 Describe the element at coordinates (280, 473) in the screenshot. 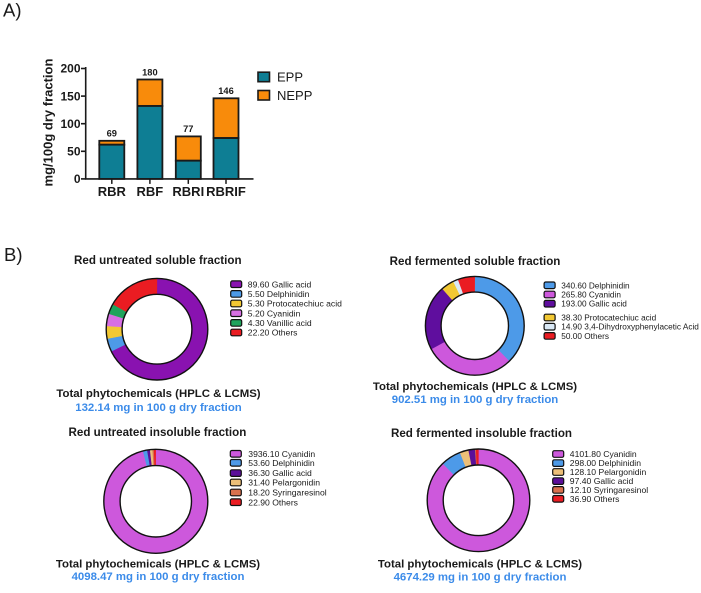

I see `svg-text: 36.30 Gallic acid` at that location.